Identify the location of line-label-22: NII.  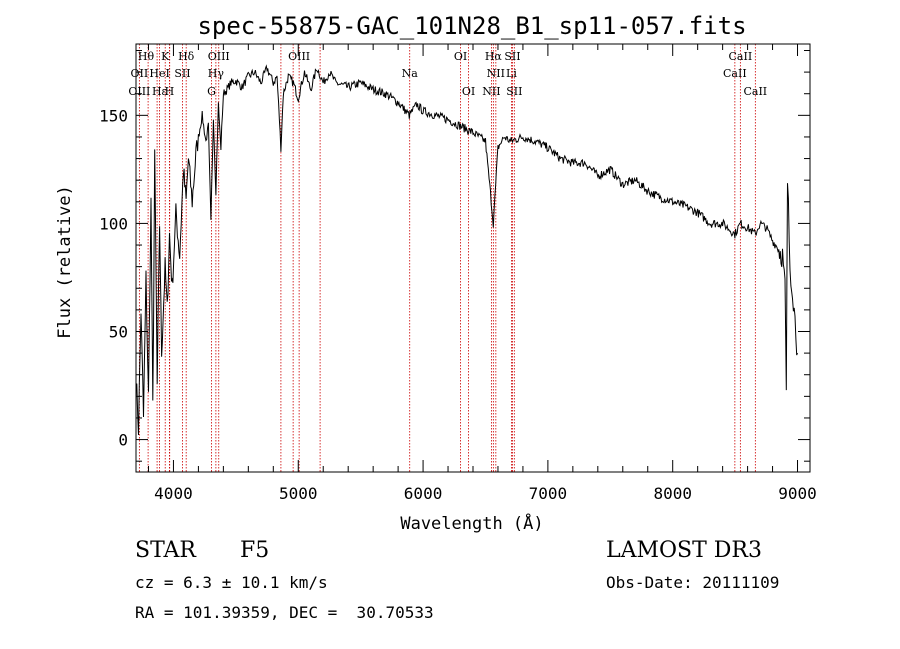
(491, 91).